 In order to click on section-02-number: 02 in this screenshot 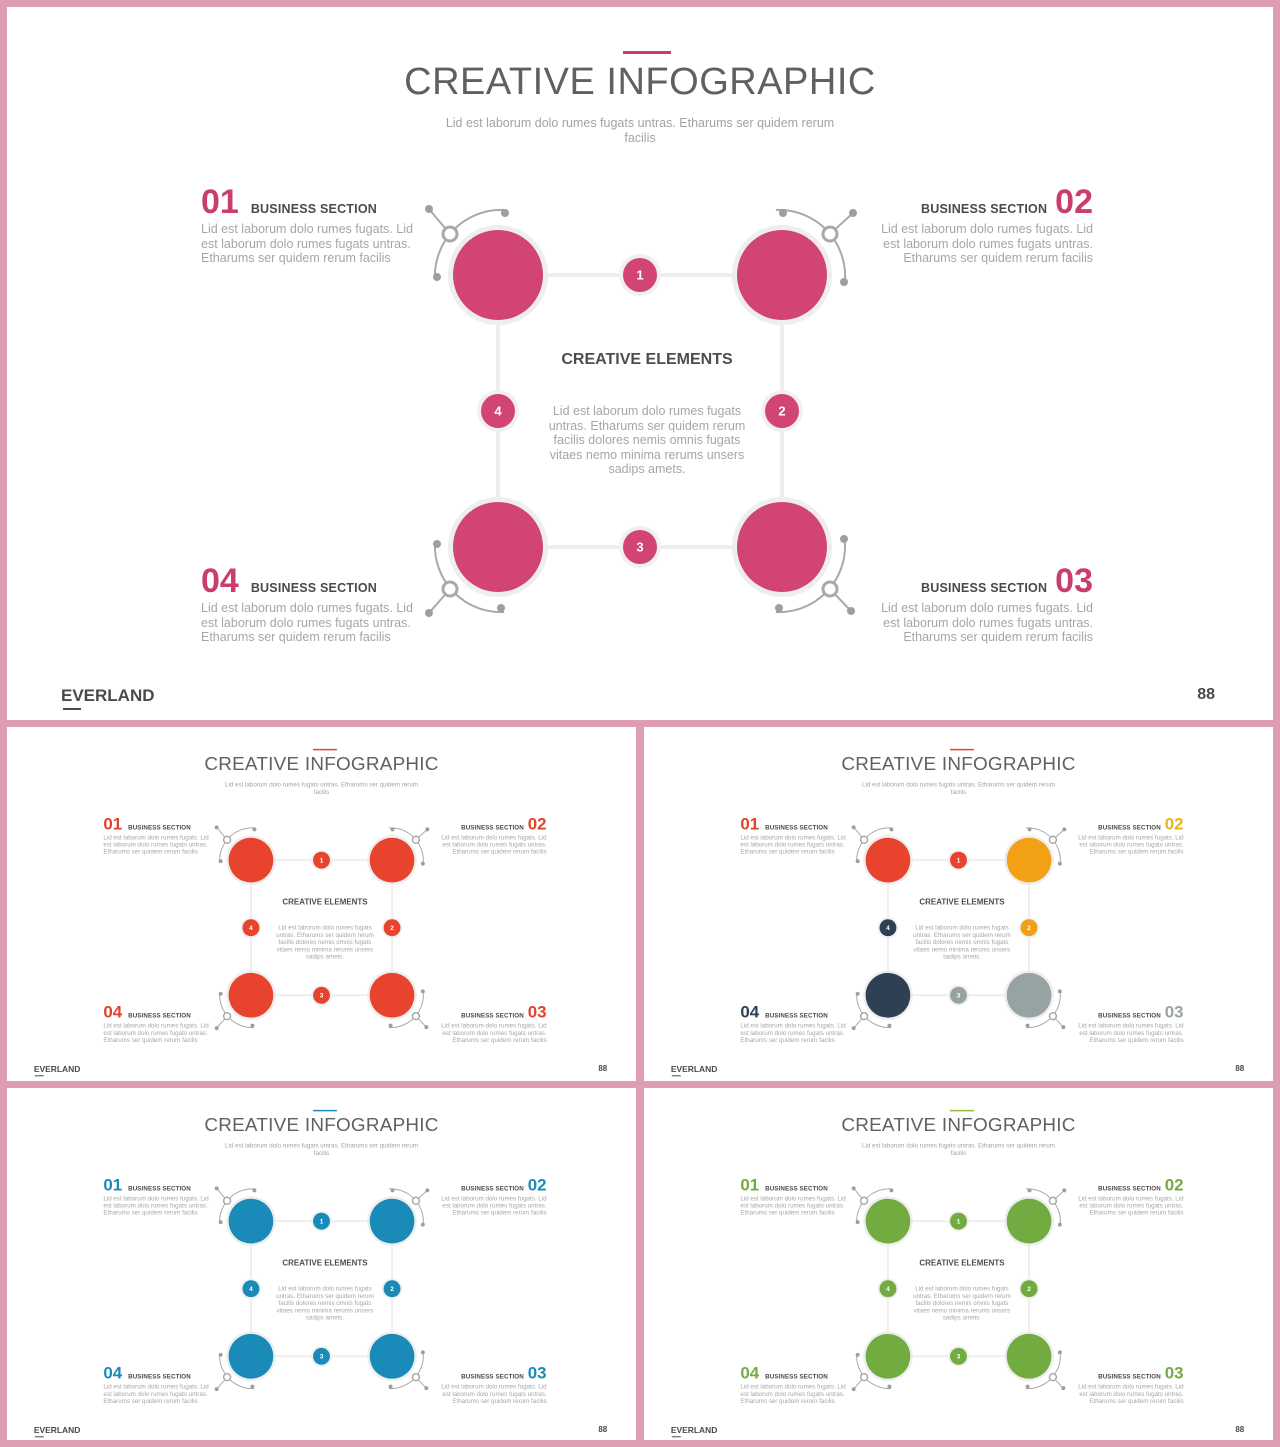, I will do `click(537, 824)`.